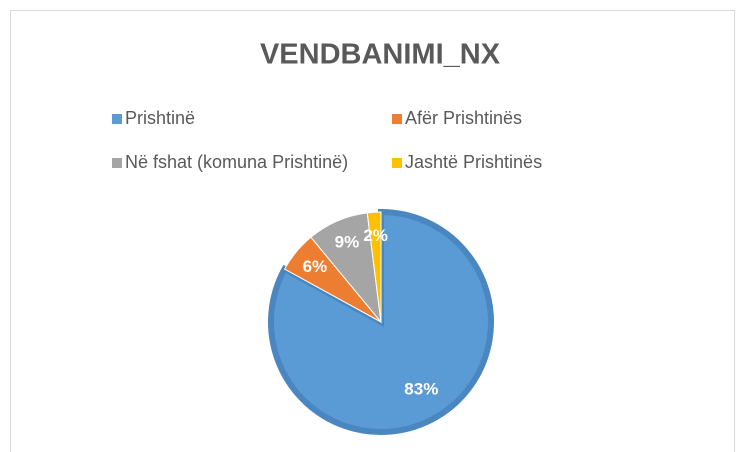 The height and width of the screenshot is (452, 746). What do you see at coordinates (315, 266) in the screenshot?
I see `data-label: 6%` at bounding box center [315, 266].